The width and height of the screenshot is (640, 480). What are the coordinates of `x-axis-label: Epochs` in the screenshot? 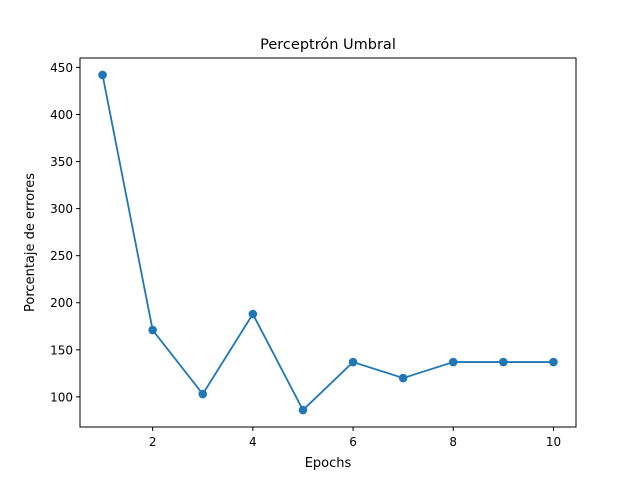 It's located at (328, 463).